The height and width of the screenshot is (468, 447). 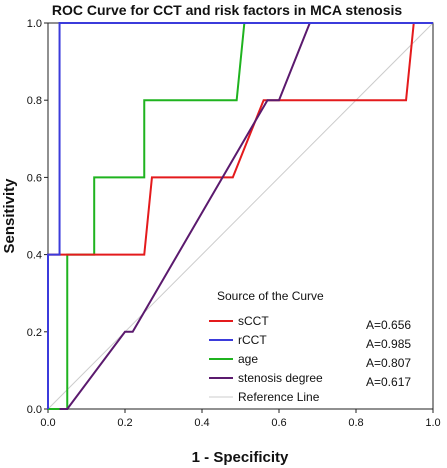 I want to click on x-tick-label: 0.6, so click(x=278, y=423).